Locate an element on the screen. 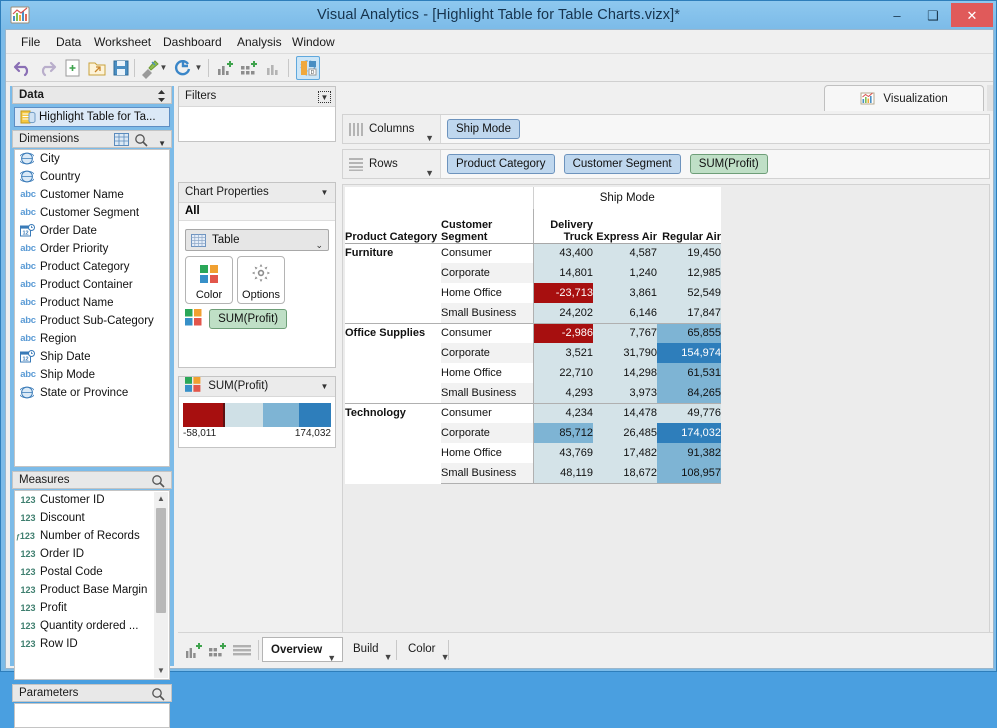  cell-value: 48,119 is located at coordinates (562, 473).